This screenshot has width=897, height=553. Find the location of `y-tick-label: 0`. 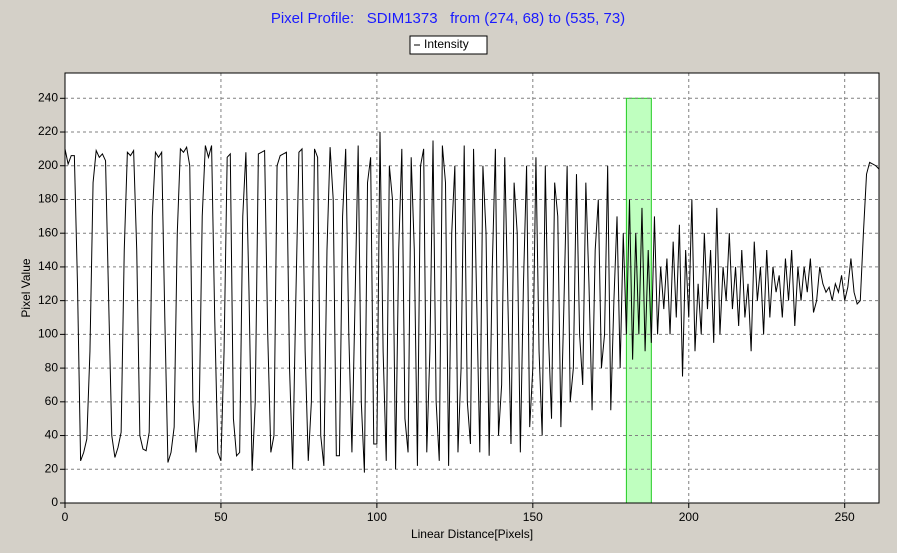

y-tick-label: 0 is located at coordinates (54, 502).